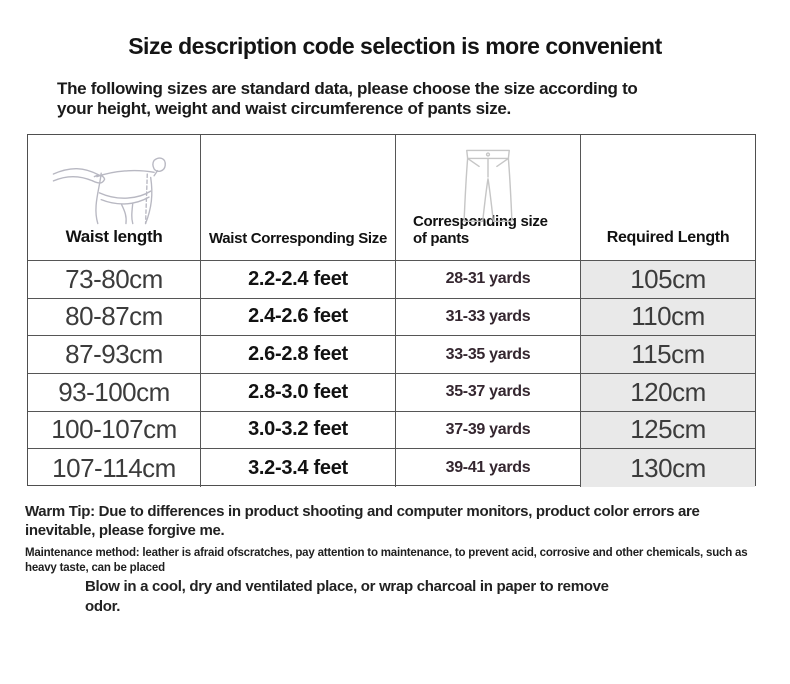  I want to click on waist-cm-cell: 87-93cm, so click(114, 355).